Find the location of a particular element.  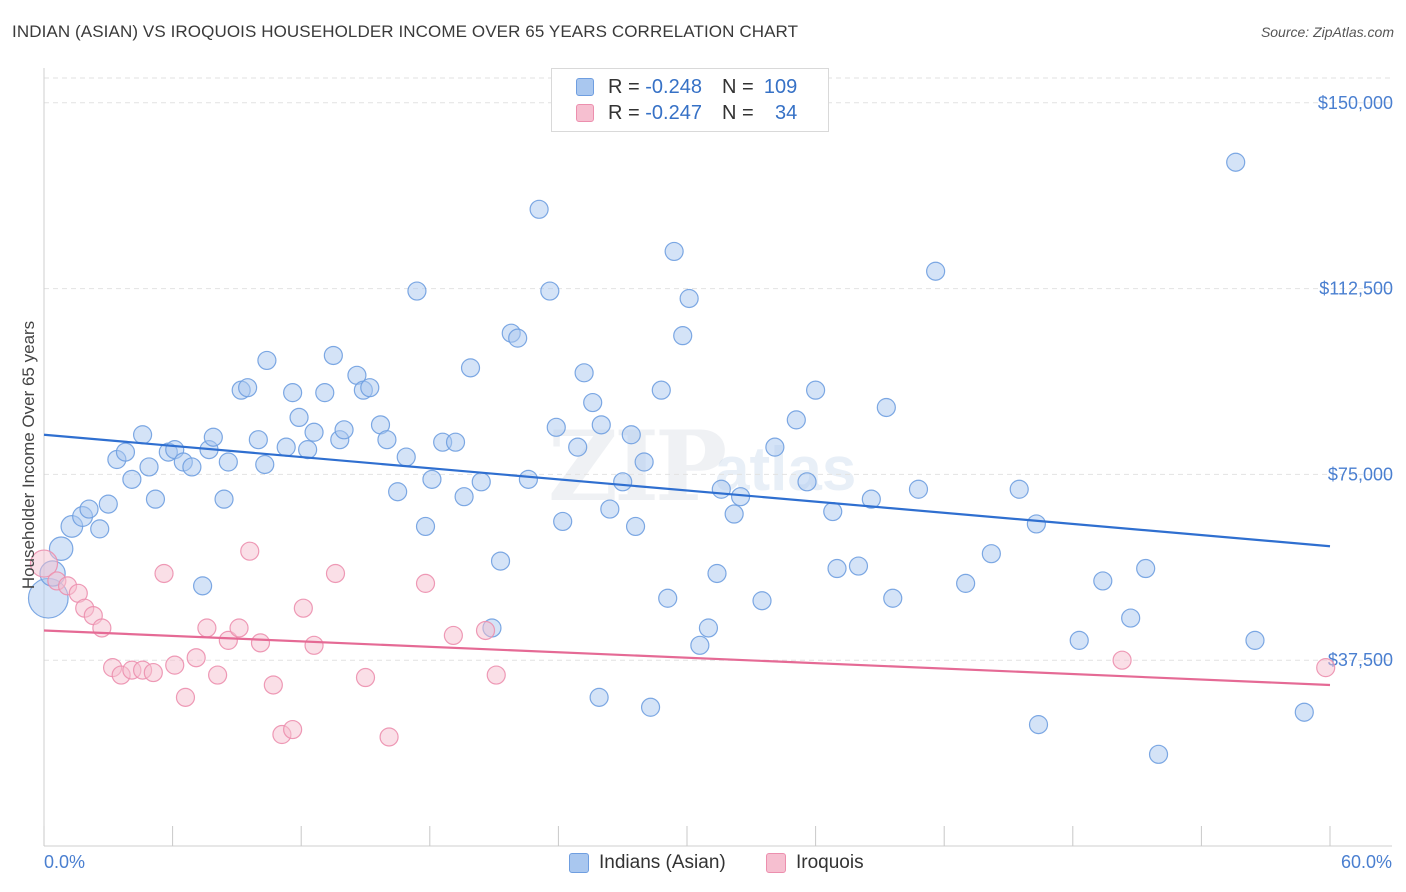

series-swatch-iroquois is located at coordinates (776, 863).